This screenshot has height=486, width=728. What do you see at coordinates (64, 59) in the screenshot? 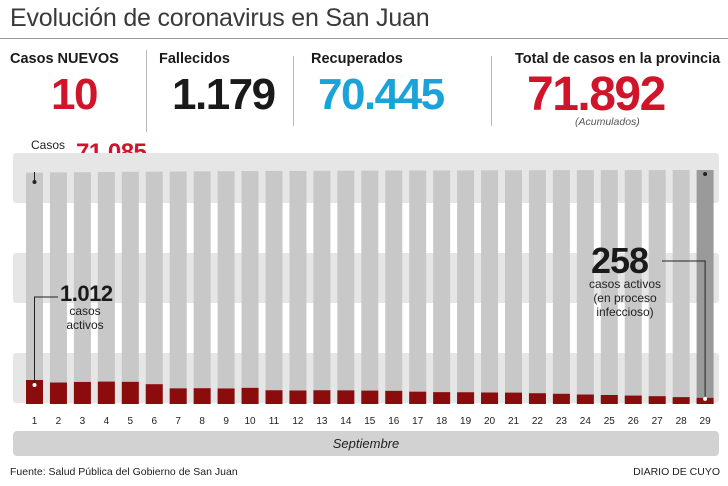
I see `new-cases-label: Casos NUEVOS` at bounding box center [64, 59].